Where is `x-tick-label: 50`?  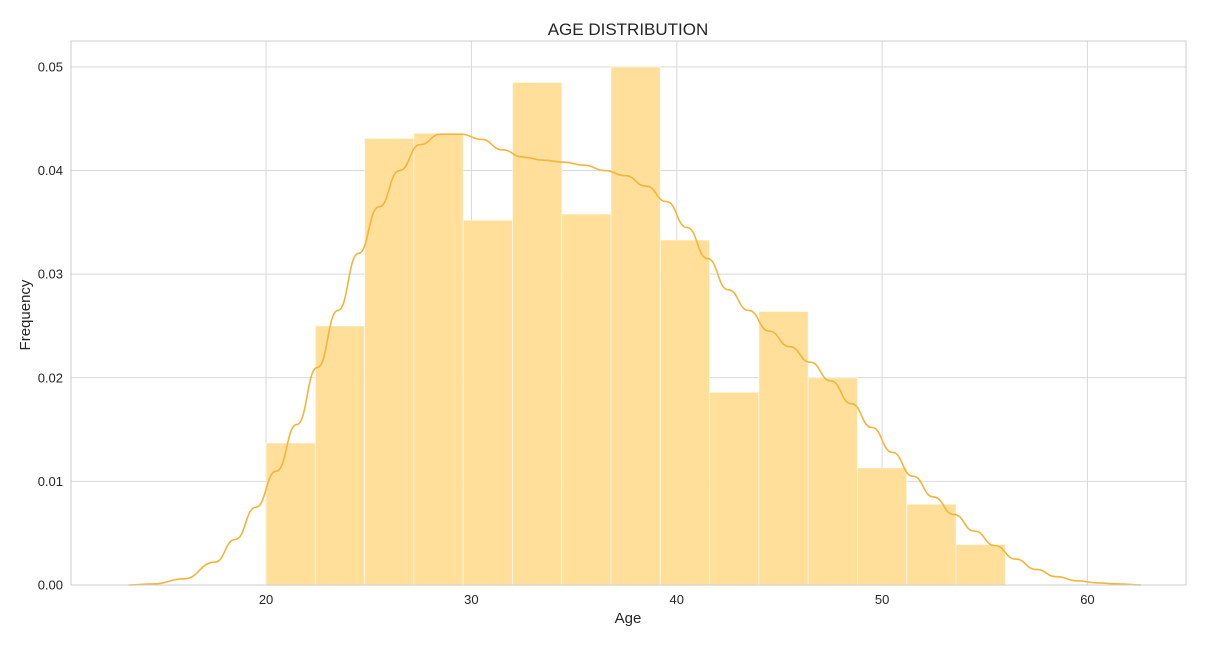
x-tick-label: 50 is located at coordinates (882, 599).